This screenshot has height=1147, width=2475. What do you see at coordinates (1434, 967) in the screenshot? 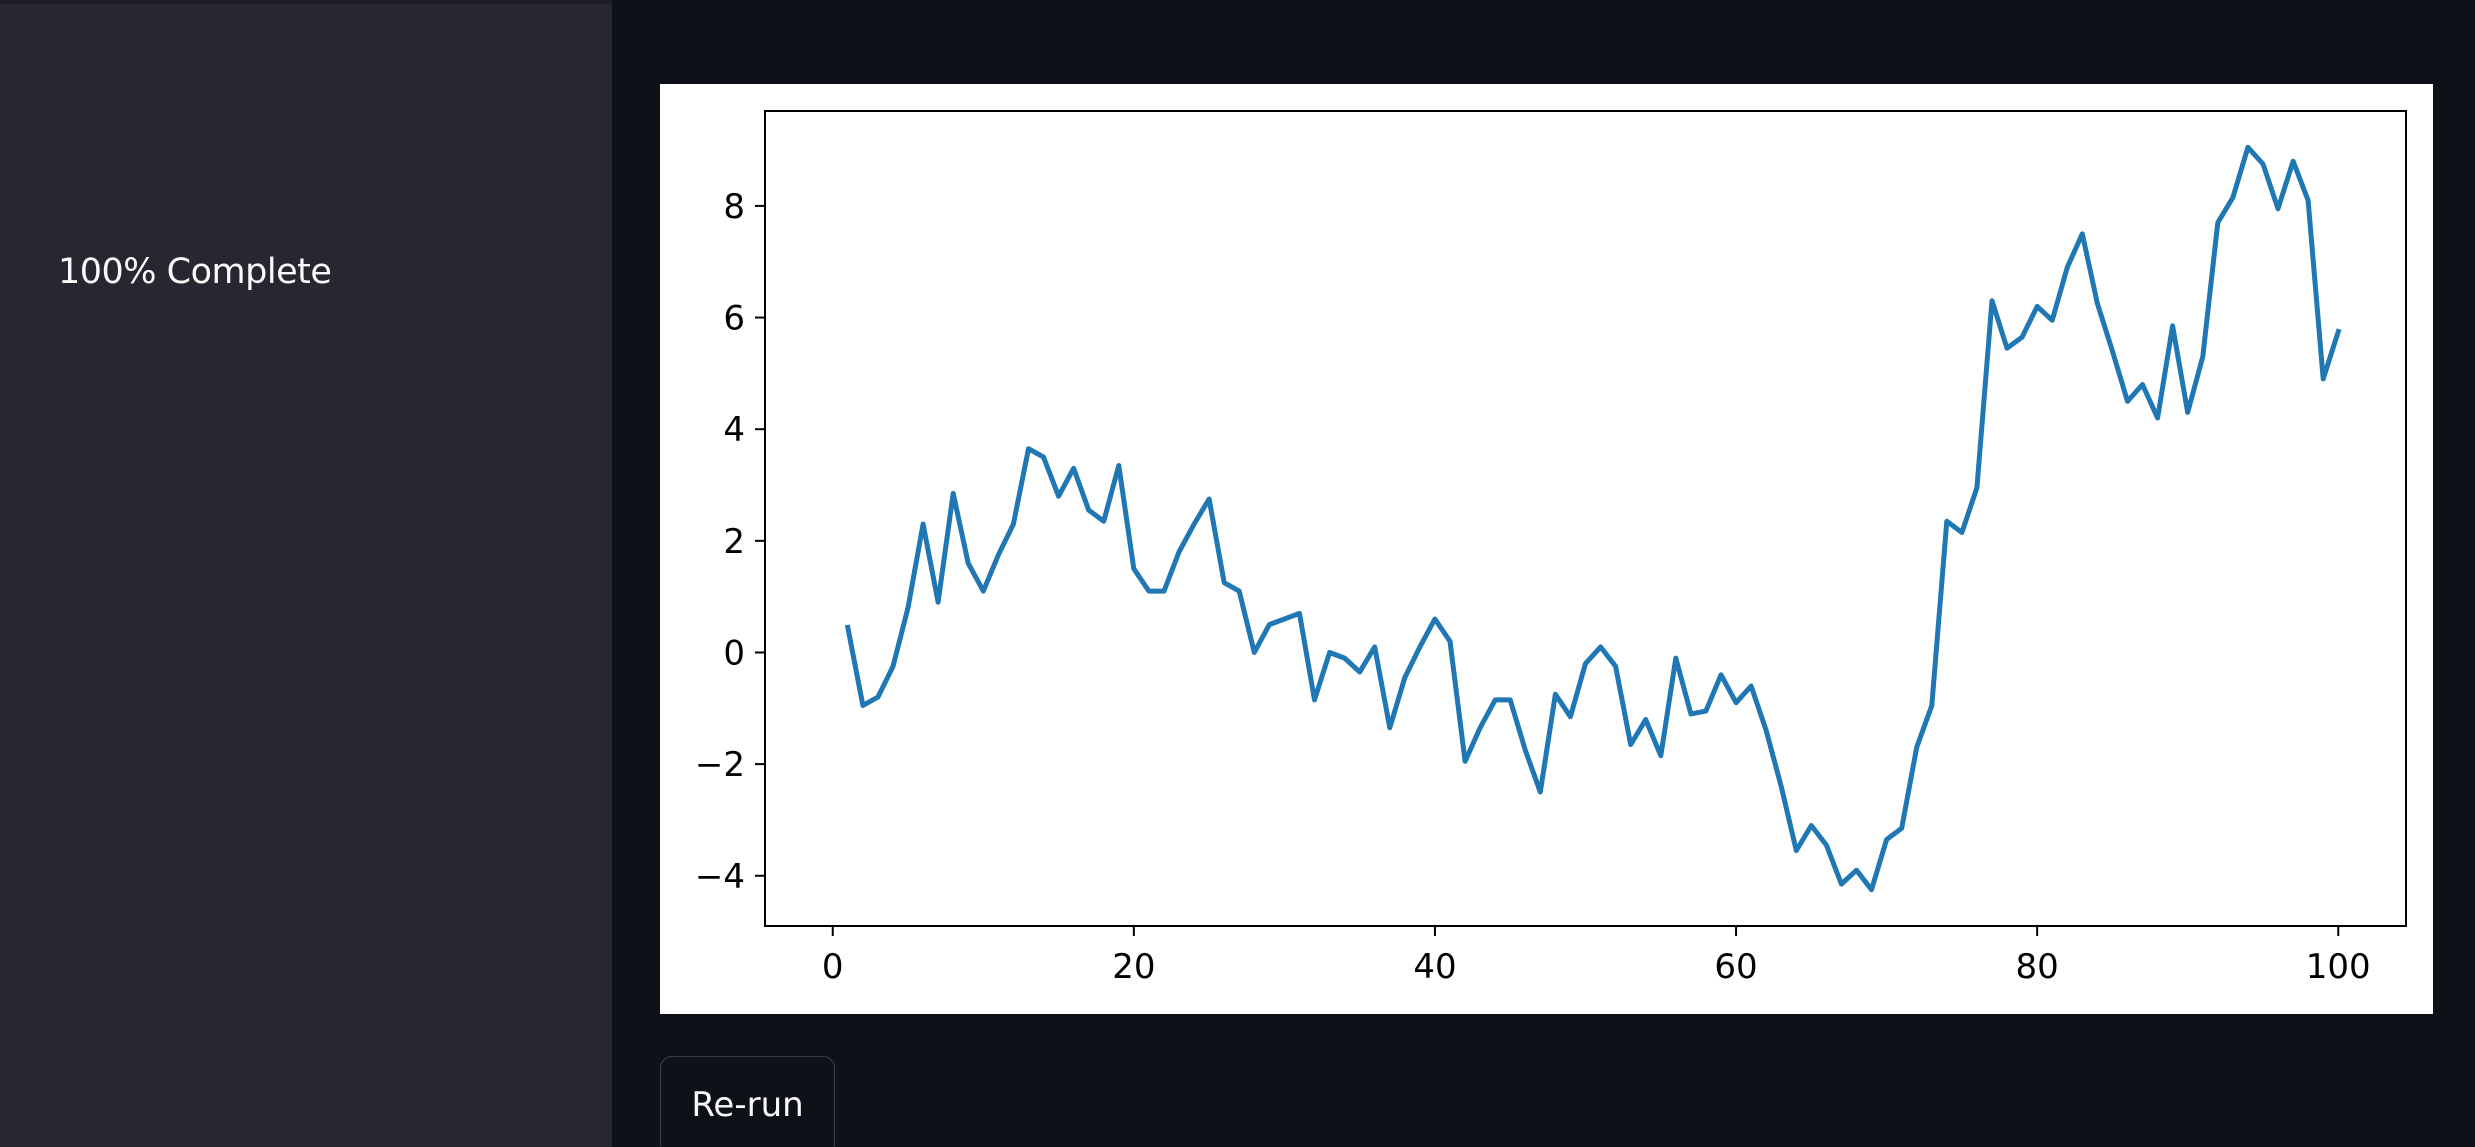
I see `x-tick-label: 40` at bounding box center [1434, 967].